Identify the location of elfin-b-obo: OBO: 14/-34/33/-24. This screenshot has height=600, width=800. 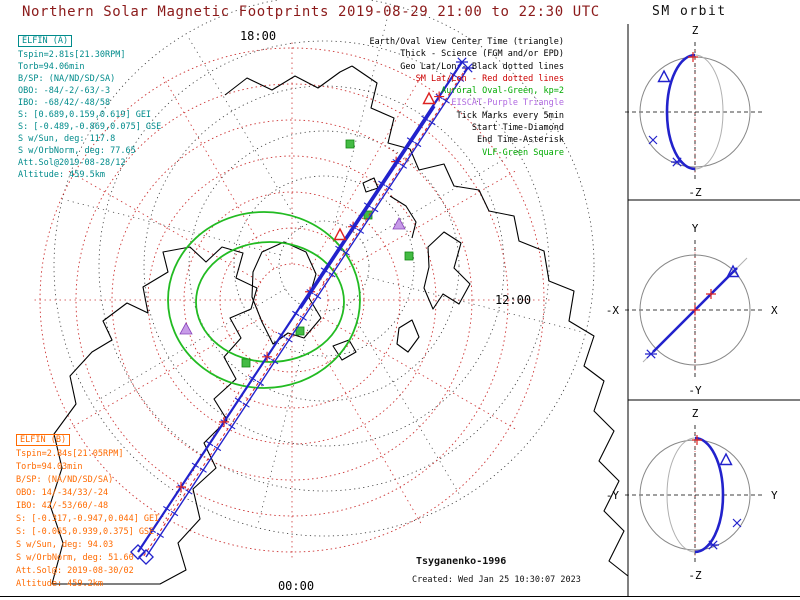
(62, 493).